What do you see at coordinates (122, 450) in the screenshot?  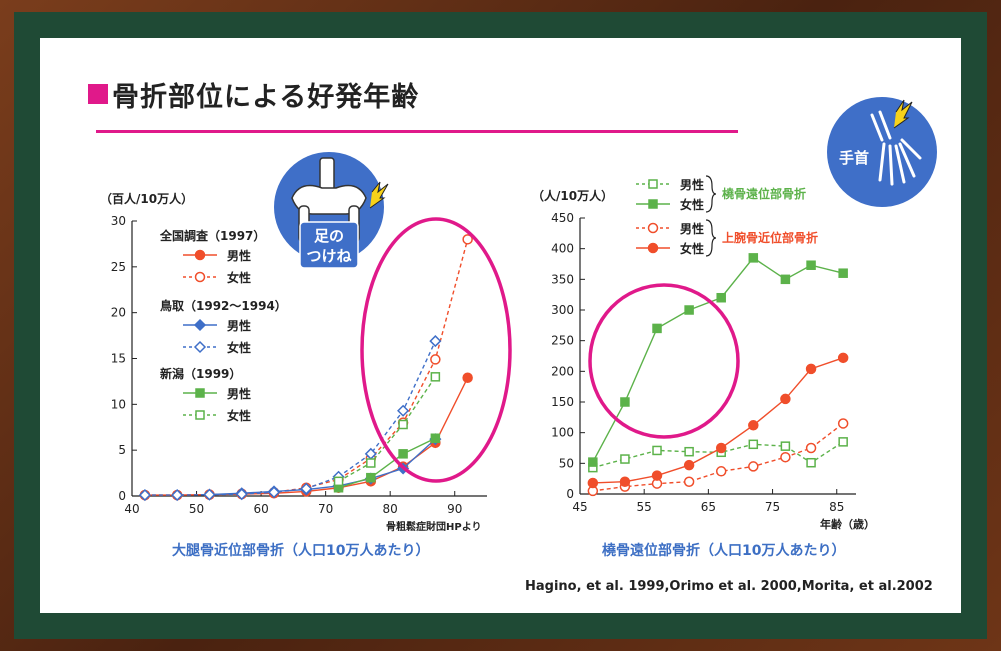 I see `y-tick-label: 5` at bounding box center [122, 450].